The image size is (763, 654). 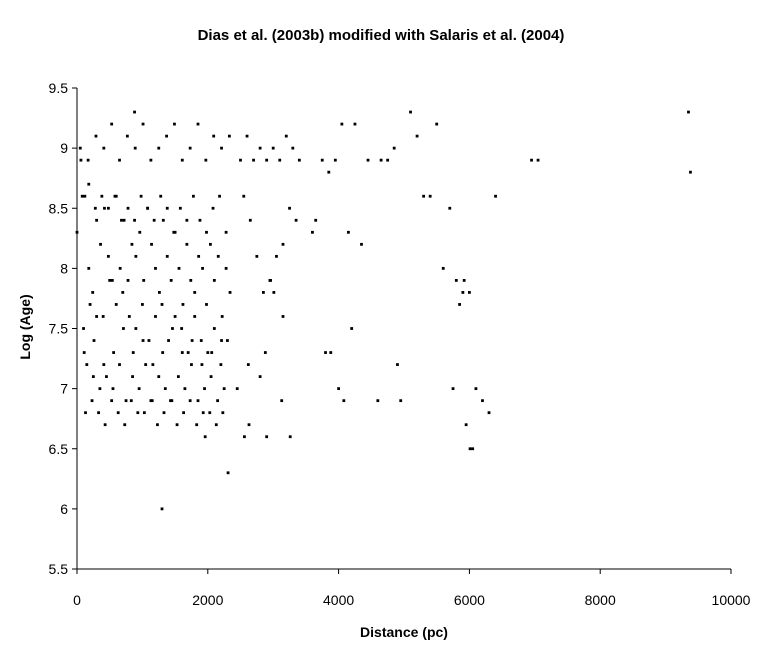 What do you see at coordinates (731, 600) in the screenshot?
I see `x-tick-label: 10000` at bounding box center [731, 600].